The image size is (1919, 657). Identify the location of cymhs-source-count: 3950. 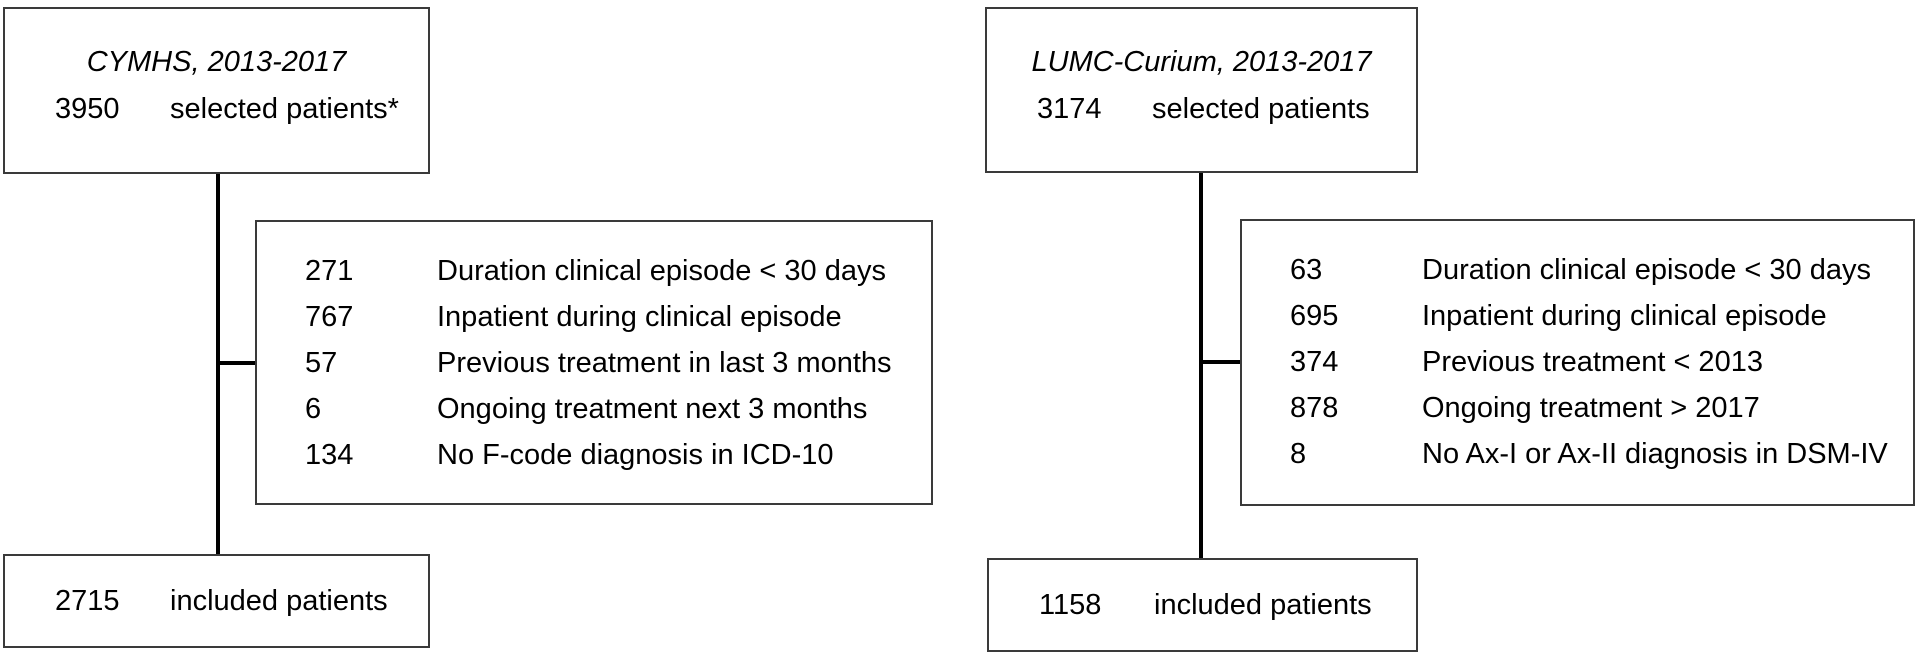
(87, 109).